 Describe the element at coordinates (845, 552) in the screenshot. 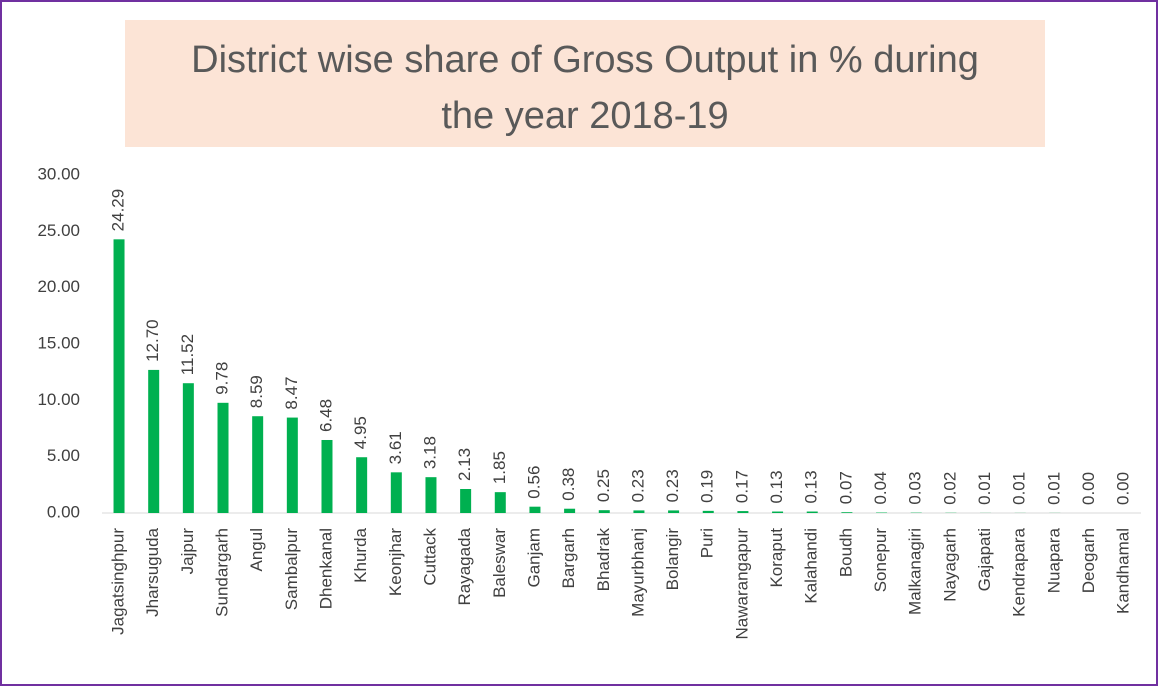

I see `x-tick-label: Boudh` at that location.